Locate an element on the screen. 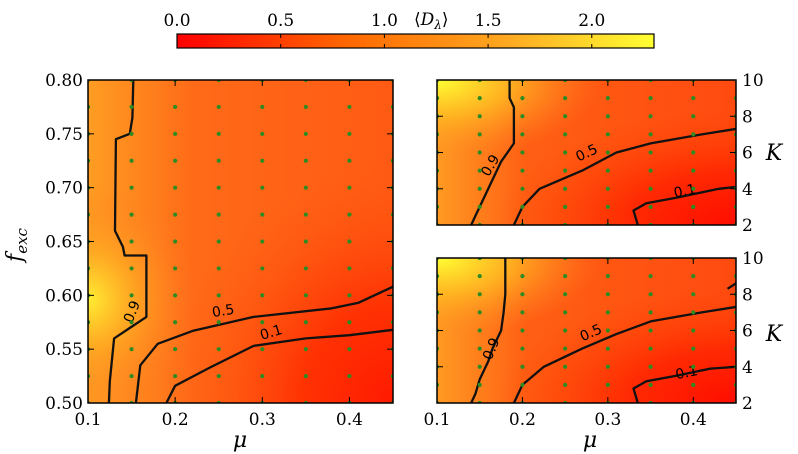 The height and width of the screenshot is (454, 798). colorbar-label: ⟨Dλ⟩ is located at coordinates (431, 21).